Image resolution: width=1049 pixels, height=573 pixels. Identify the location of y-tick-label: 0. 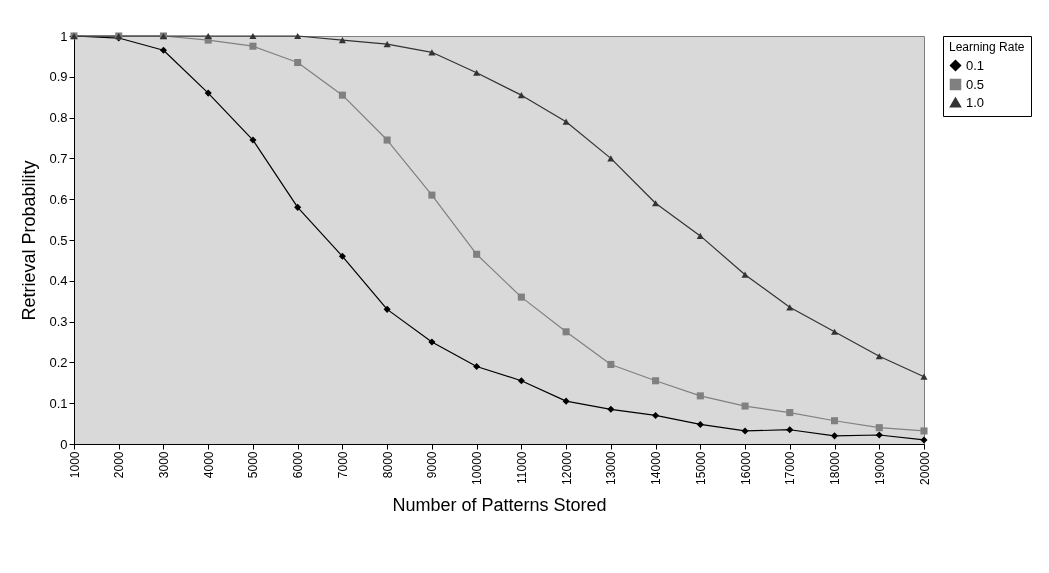
(64, 444).